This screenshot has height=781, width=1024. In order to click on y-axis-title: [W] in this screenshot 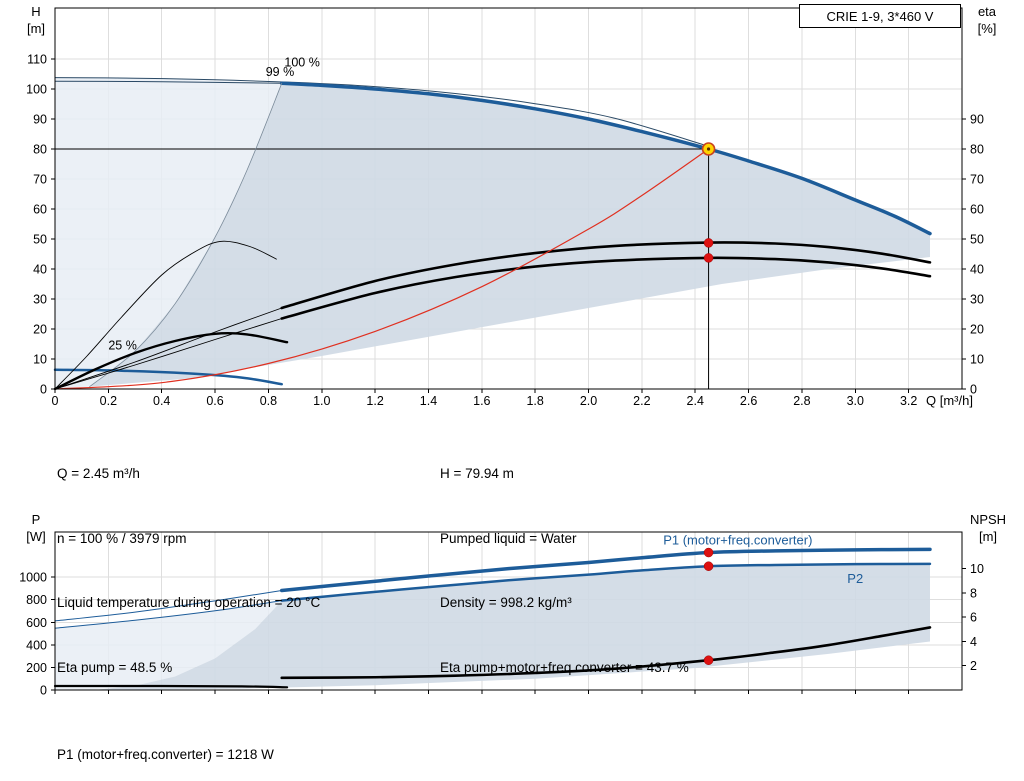, I will do `click(36, 536)`.